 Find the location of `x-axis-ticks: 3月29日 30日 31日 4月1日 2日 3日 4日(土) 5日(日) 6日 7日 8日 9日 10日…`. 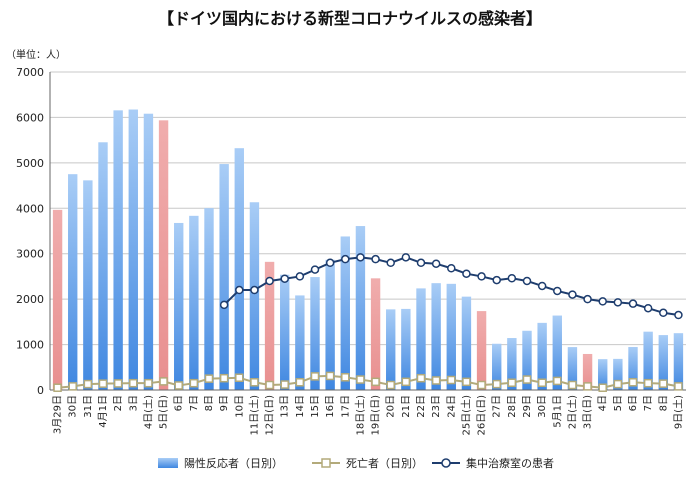

x-axis-ticks: 3月29日 30日 31日 4月1日 2日 3日 4日(土) 5日(日) 6日 7日 8日 9日 10日… is located at coordinates (368, 415).